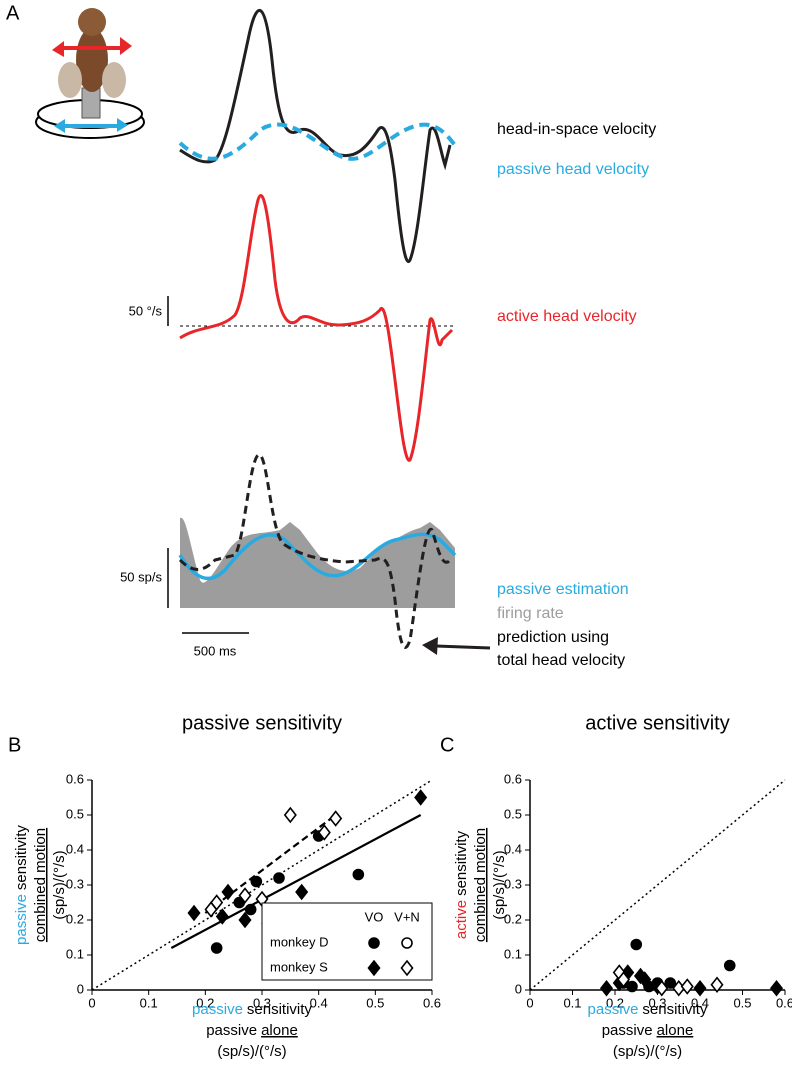 This screenshot has height=1074, width=792. What do you see at coordinates (553, 637) in the screenshot?
I see `trace-label: prediction using` at bounding box center [553, 637].